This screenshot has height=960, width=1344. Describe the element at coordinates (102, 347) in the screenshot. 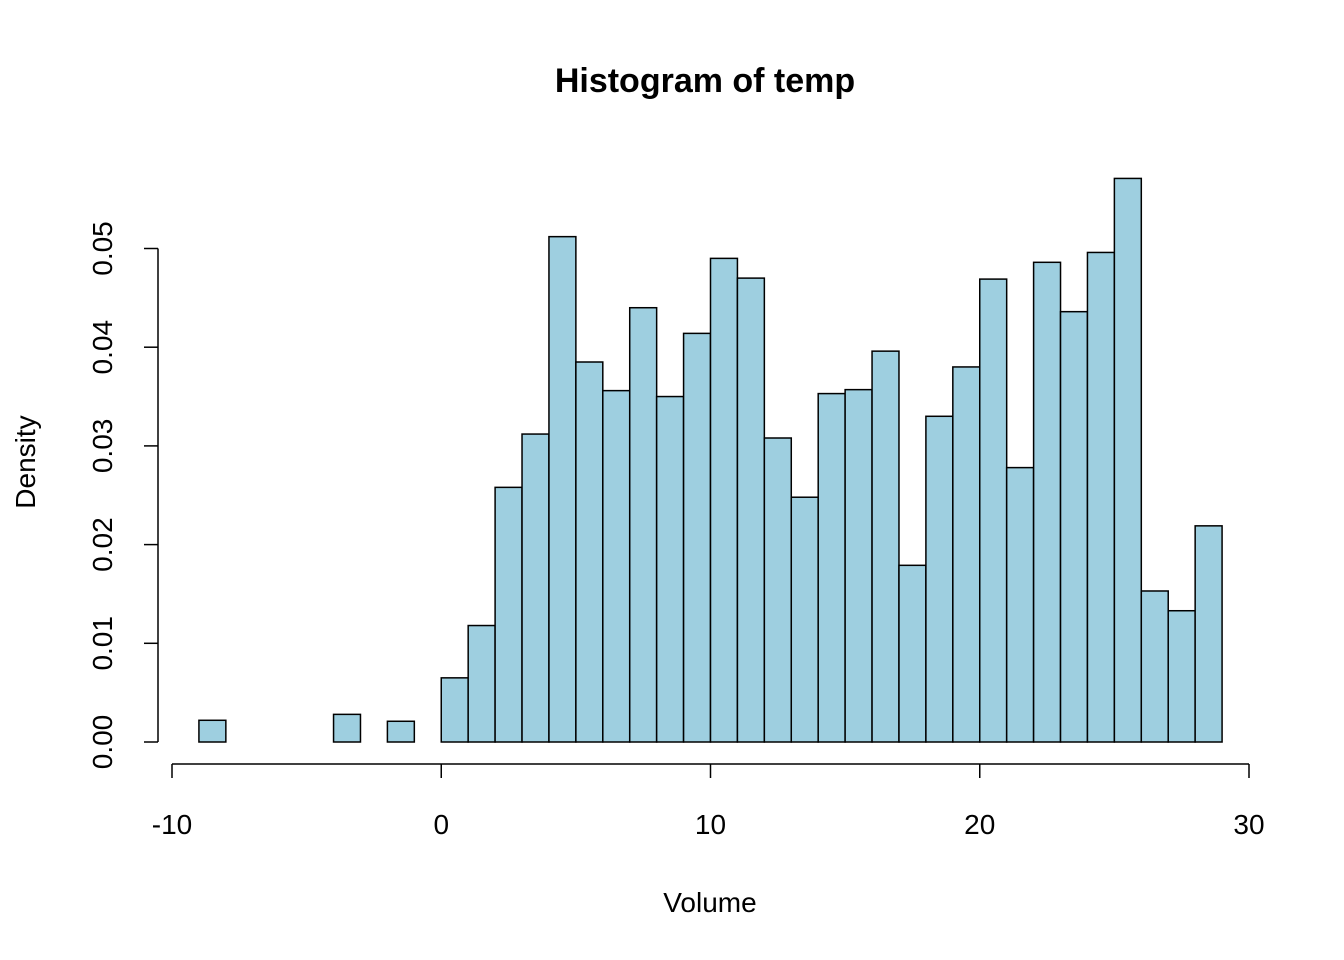

I see `y-tick-label: 0.04` at that location.